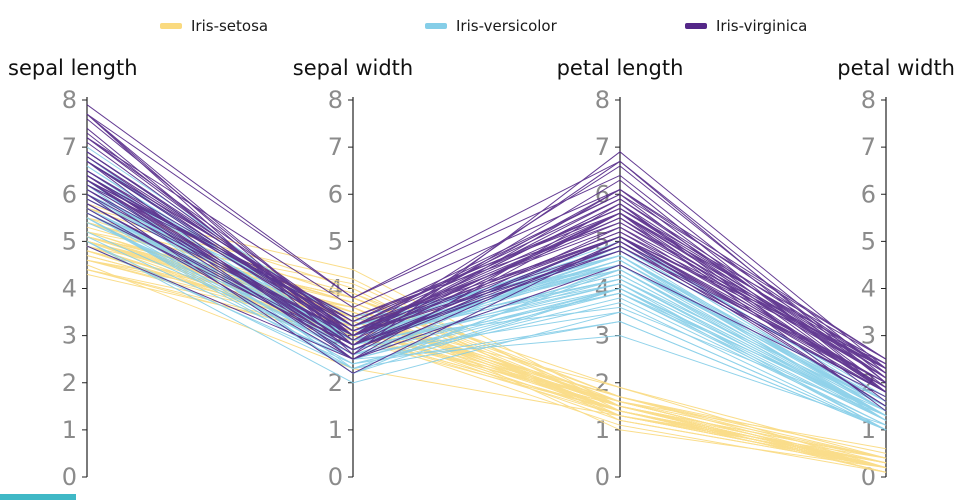 This screenshot has width=960, height=500. What do you see at coordinates (171, 26) in the screenshot?
I see `setosa-swatch-icon` at bounding box center [171, 26].